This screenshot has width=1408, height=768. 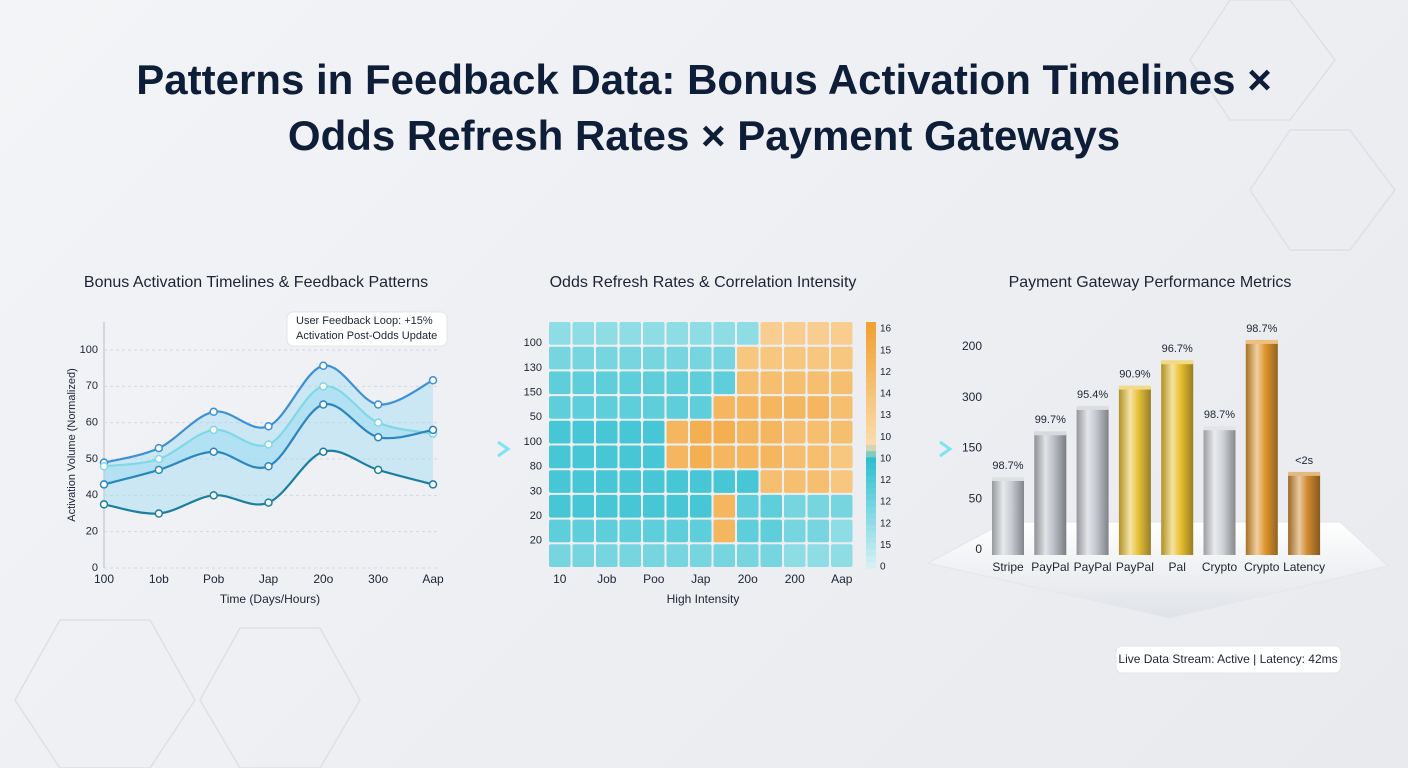 I want to click on y-tick-label: 0, so click(x=978, y=549).